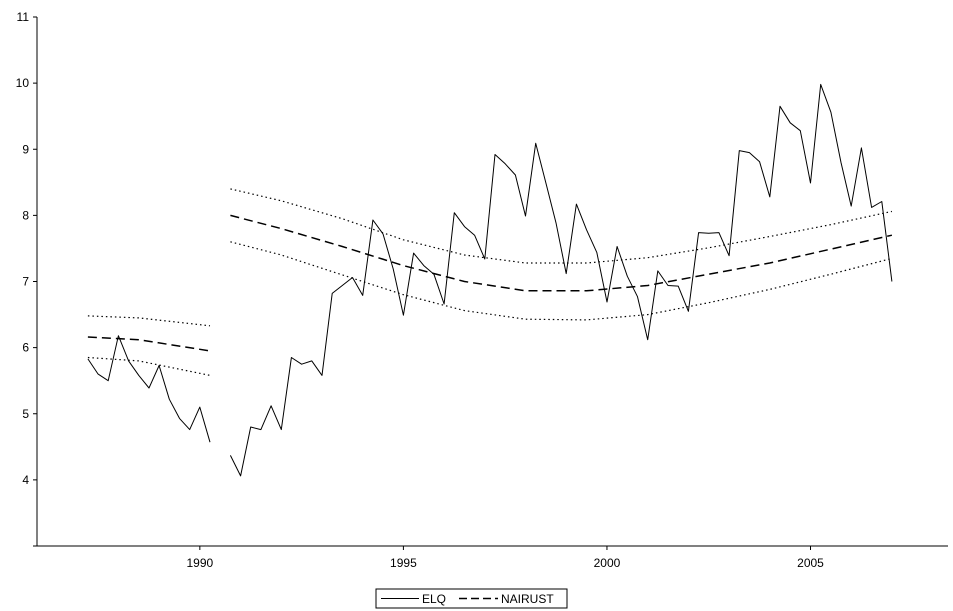 The height and width of the screenshot is (611, 953). I want to click on y-ticks: 4 5 6 7 8 9 10 11, so click(26, 278).